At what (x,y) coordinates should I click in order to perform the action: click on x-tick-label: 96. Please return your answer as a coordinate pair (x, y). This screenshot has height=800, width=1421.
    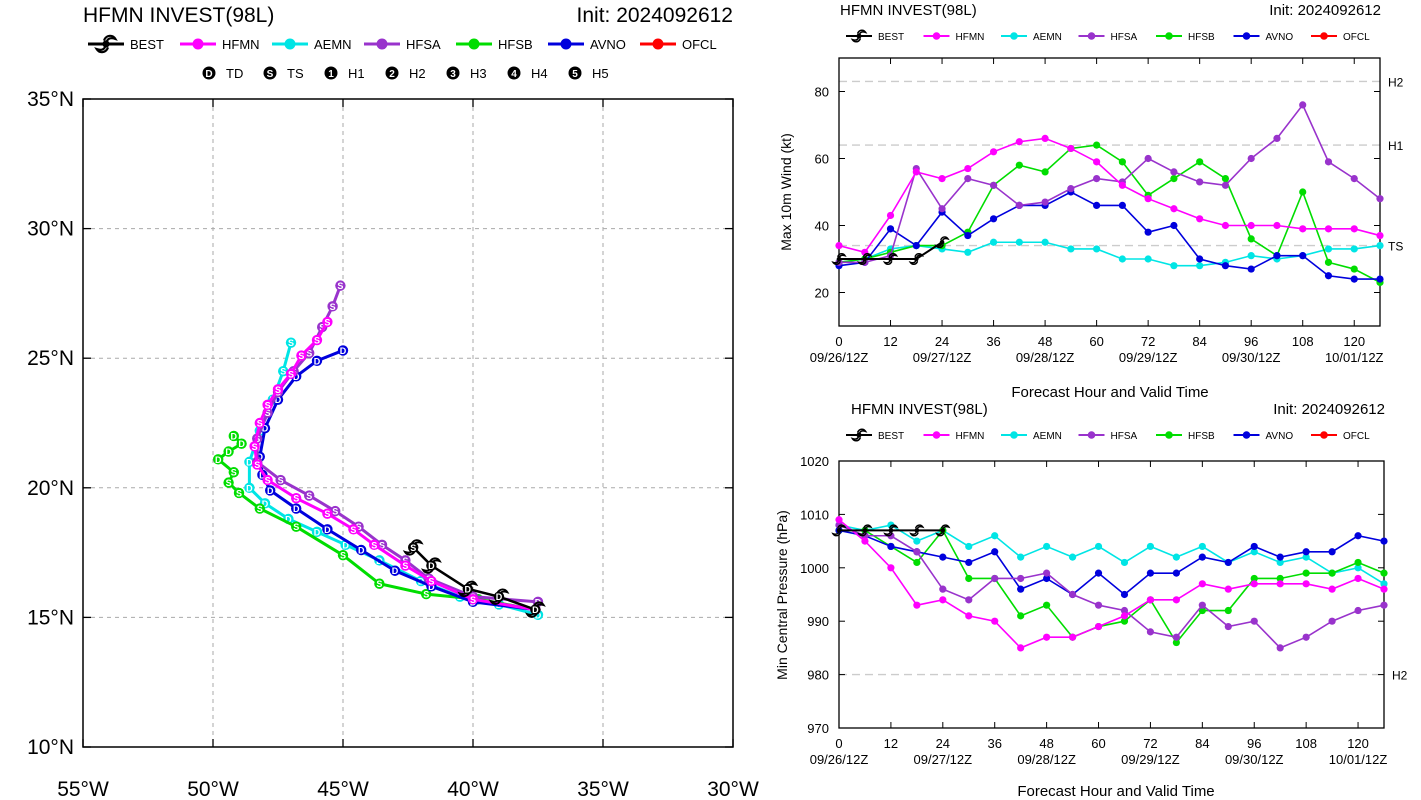
    Looking at the image, I should click on (1251, 341).